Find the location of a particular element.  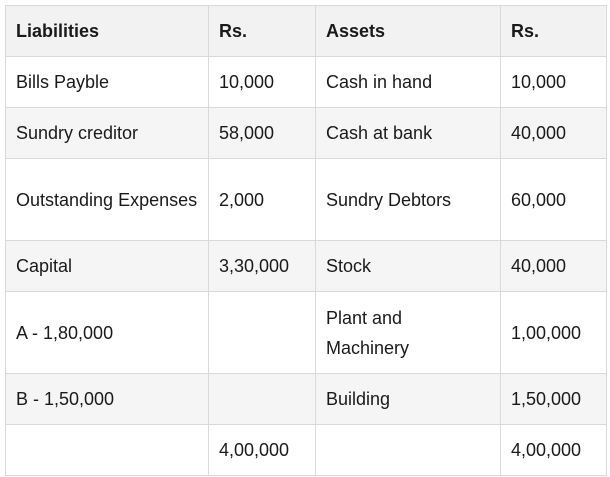

table-row: Sundry creditor 58,000 Cash at bank 40,000 is located at coordinates (306, 133).